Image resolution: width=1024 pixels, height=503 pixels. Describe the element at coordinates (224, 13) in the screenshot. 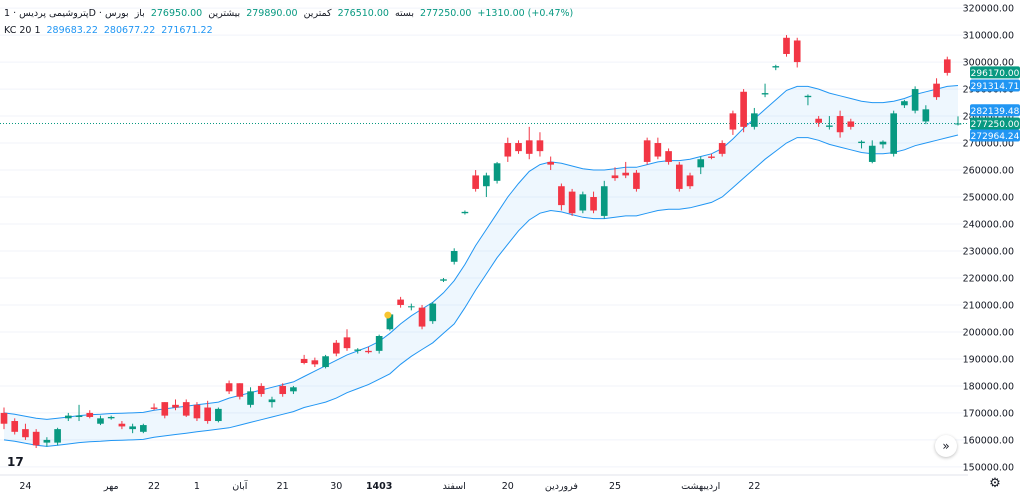

I see `high-label: بیشترین` at that location.